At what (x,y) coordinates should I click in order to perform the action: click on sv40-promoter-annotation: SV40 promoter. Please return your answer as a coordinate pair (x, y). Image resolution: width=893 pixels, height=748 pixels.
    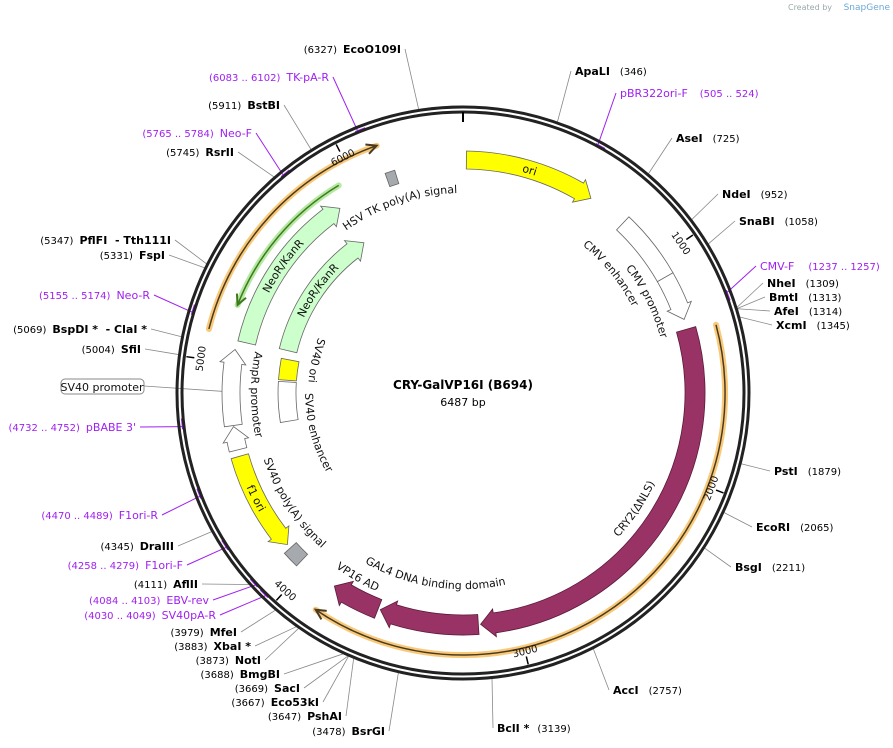
    Looking at the image, I should click on (102, 386).